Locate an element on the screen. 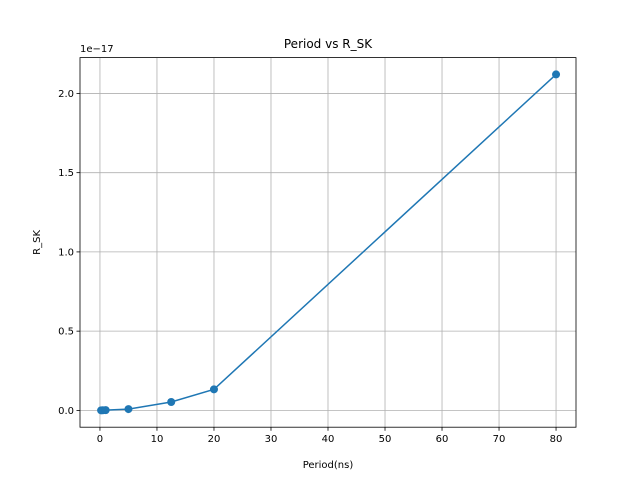 Image resolution: width=640 pixels, height=480 pixels. y-tick-label: 1.5 is located at coordinates (66, 173).